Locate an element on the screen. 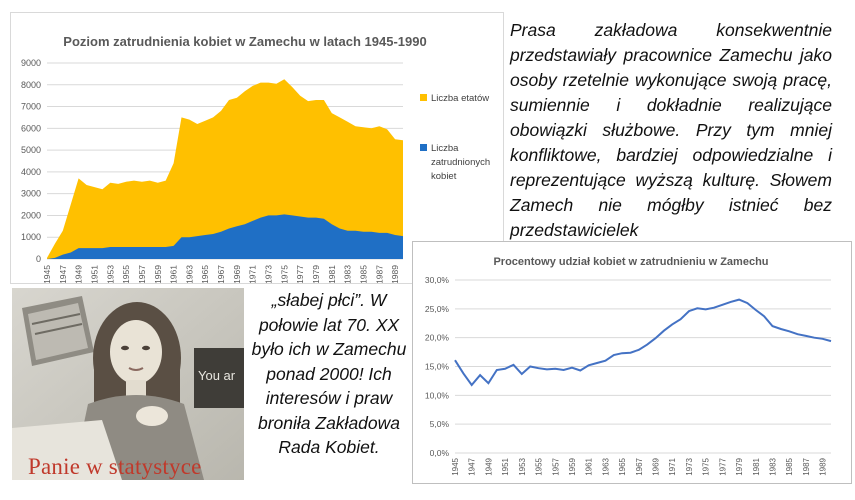 The image size is (855, 500). y-tick-label: 0 is located at coordinates (38, 259).